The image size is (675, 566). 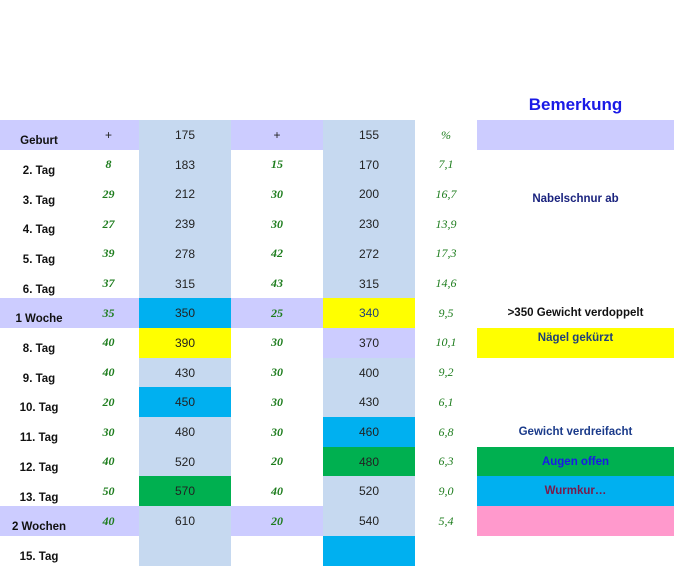 What do you see at coordinates (39, 289) in the screenshot?
I see `row-label: 6. Tag` at bounding box center [39, 289].